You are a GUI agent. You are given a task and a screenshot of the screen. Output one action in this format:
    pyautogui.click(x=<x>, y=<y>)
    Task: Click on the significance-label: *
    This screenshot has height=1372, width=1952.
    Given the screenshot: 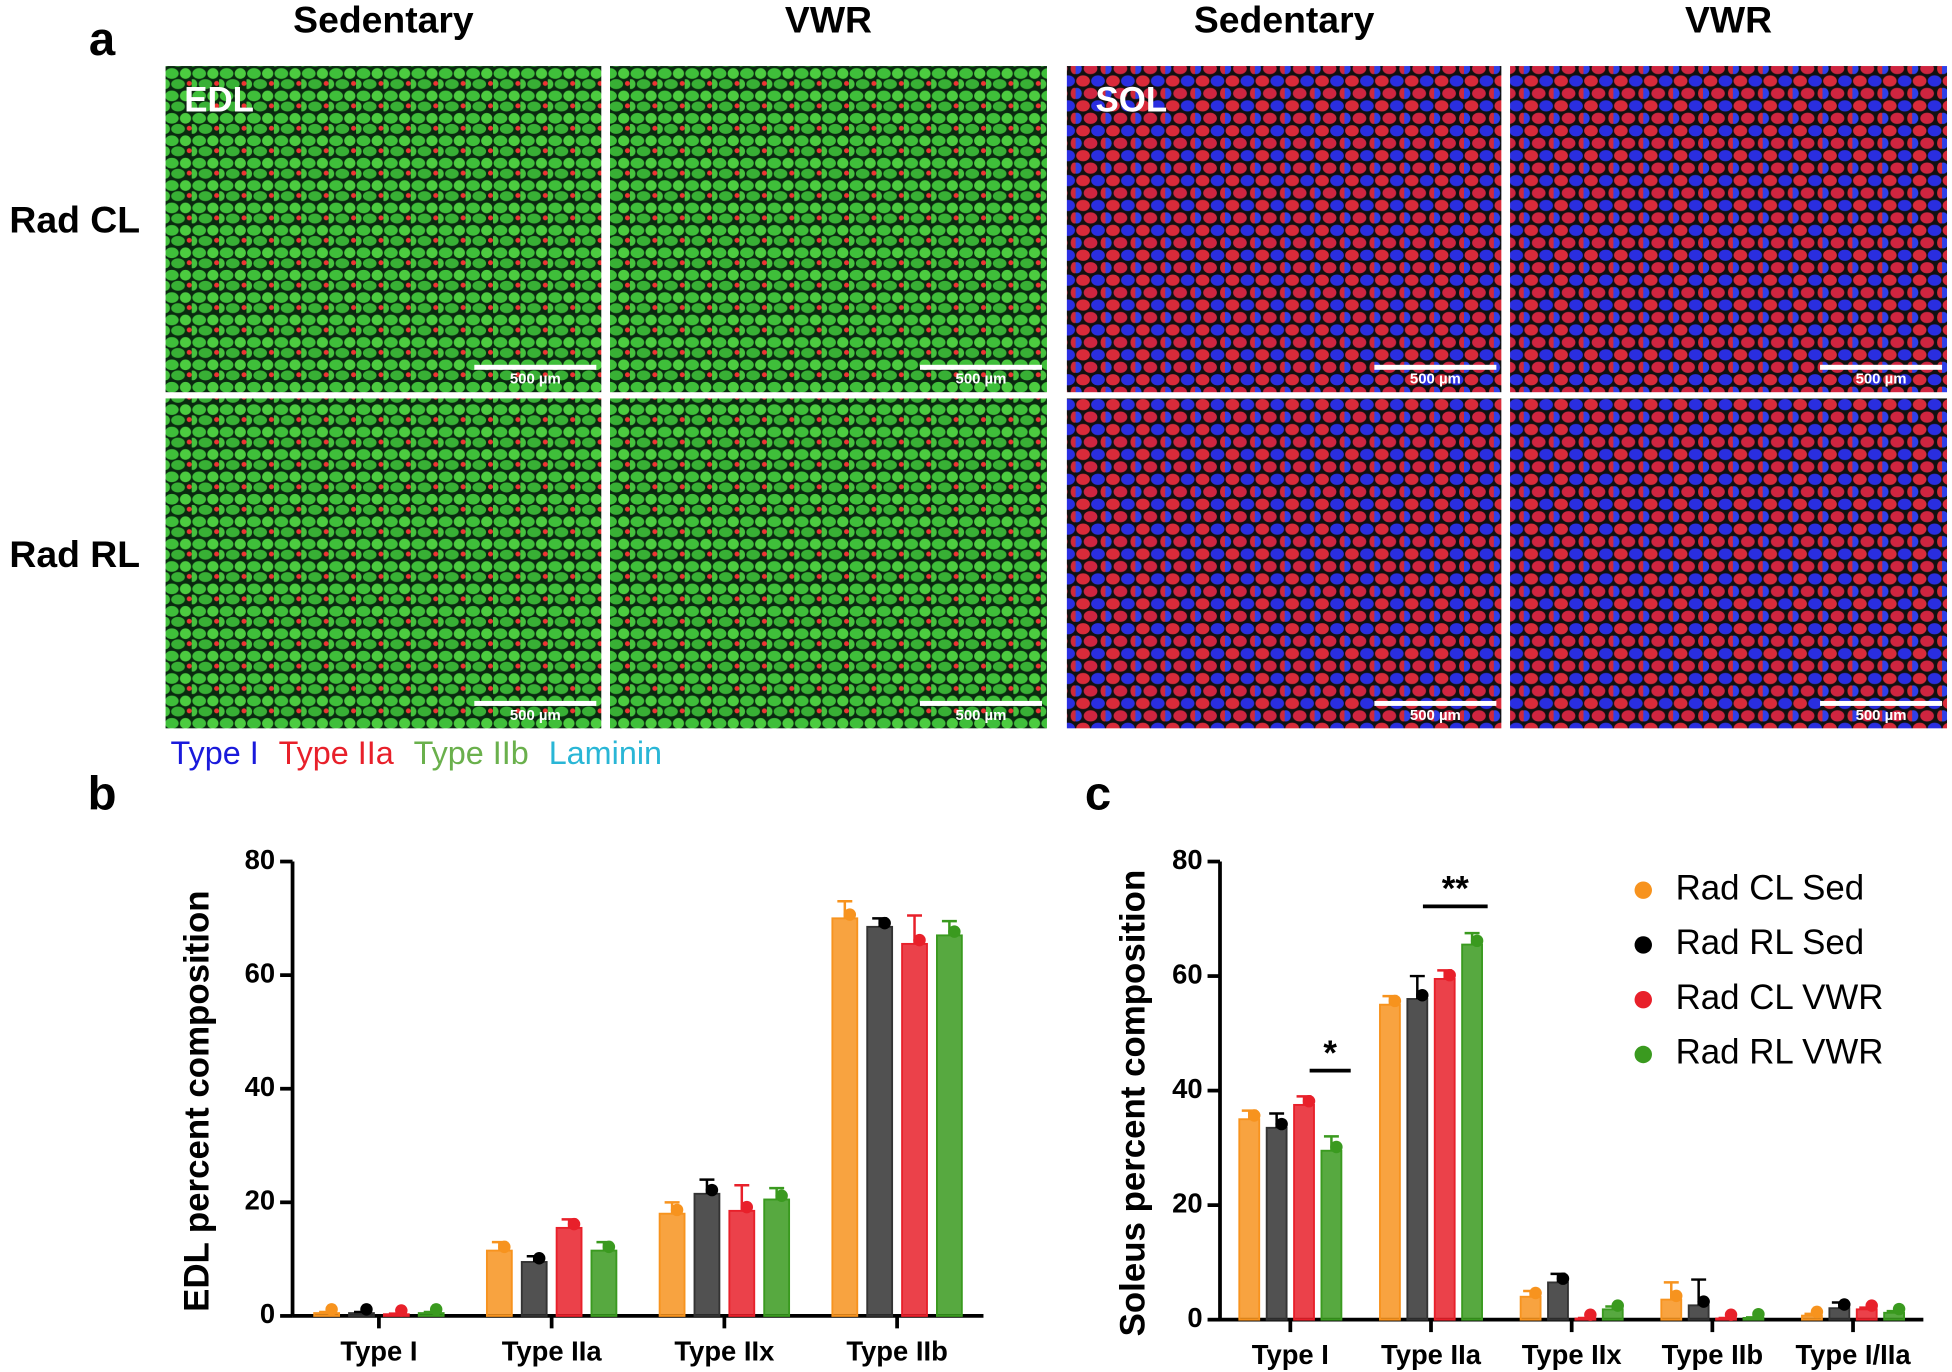 What is the action you would take?
    pyautogui.click(x=1330, y=1053)
    